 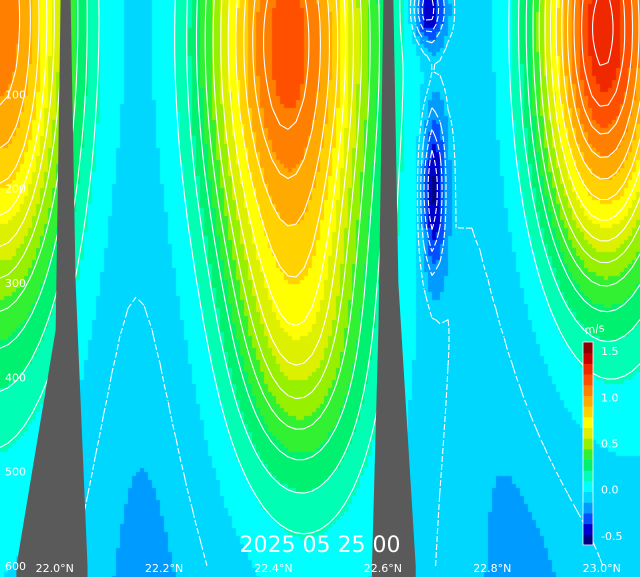 I want to click on colorbar-tick-label: 1.0, so click(x=610, y=397).